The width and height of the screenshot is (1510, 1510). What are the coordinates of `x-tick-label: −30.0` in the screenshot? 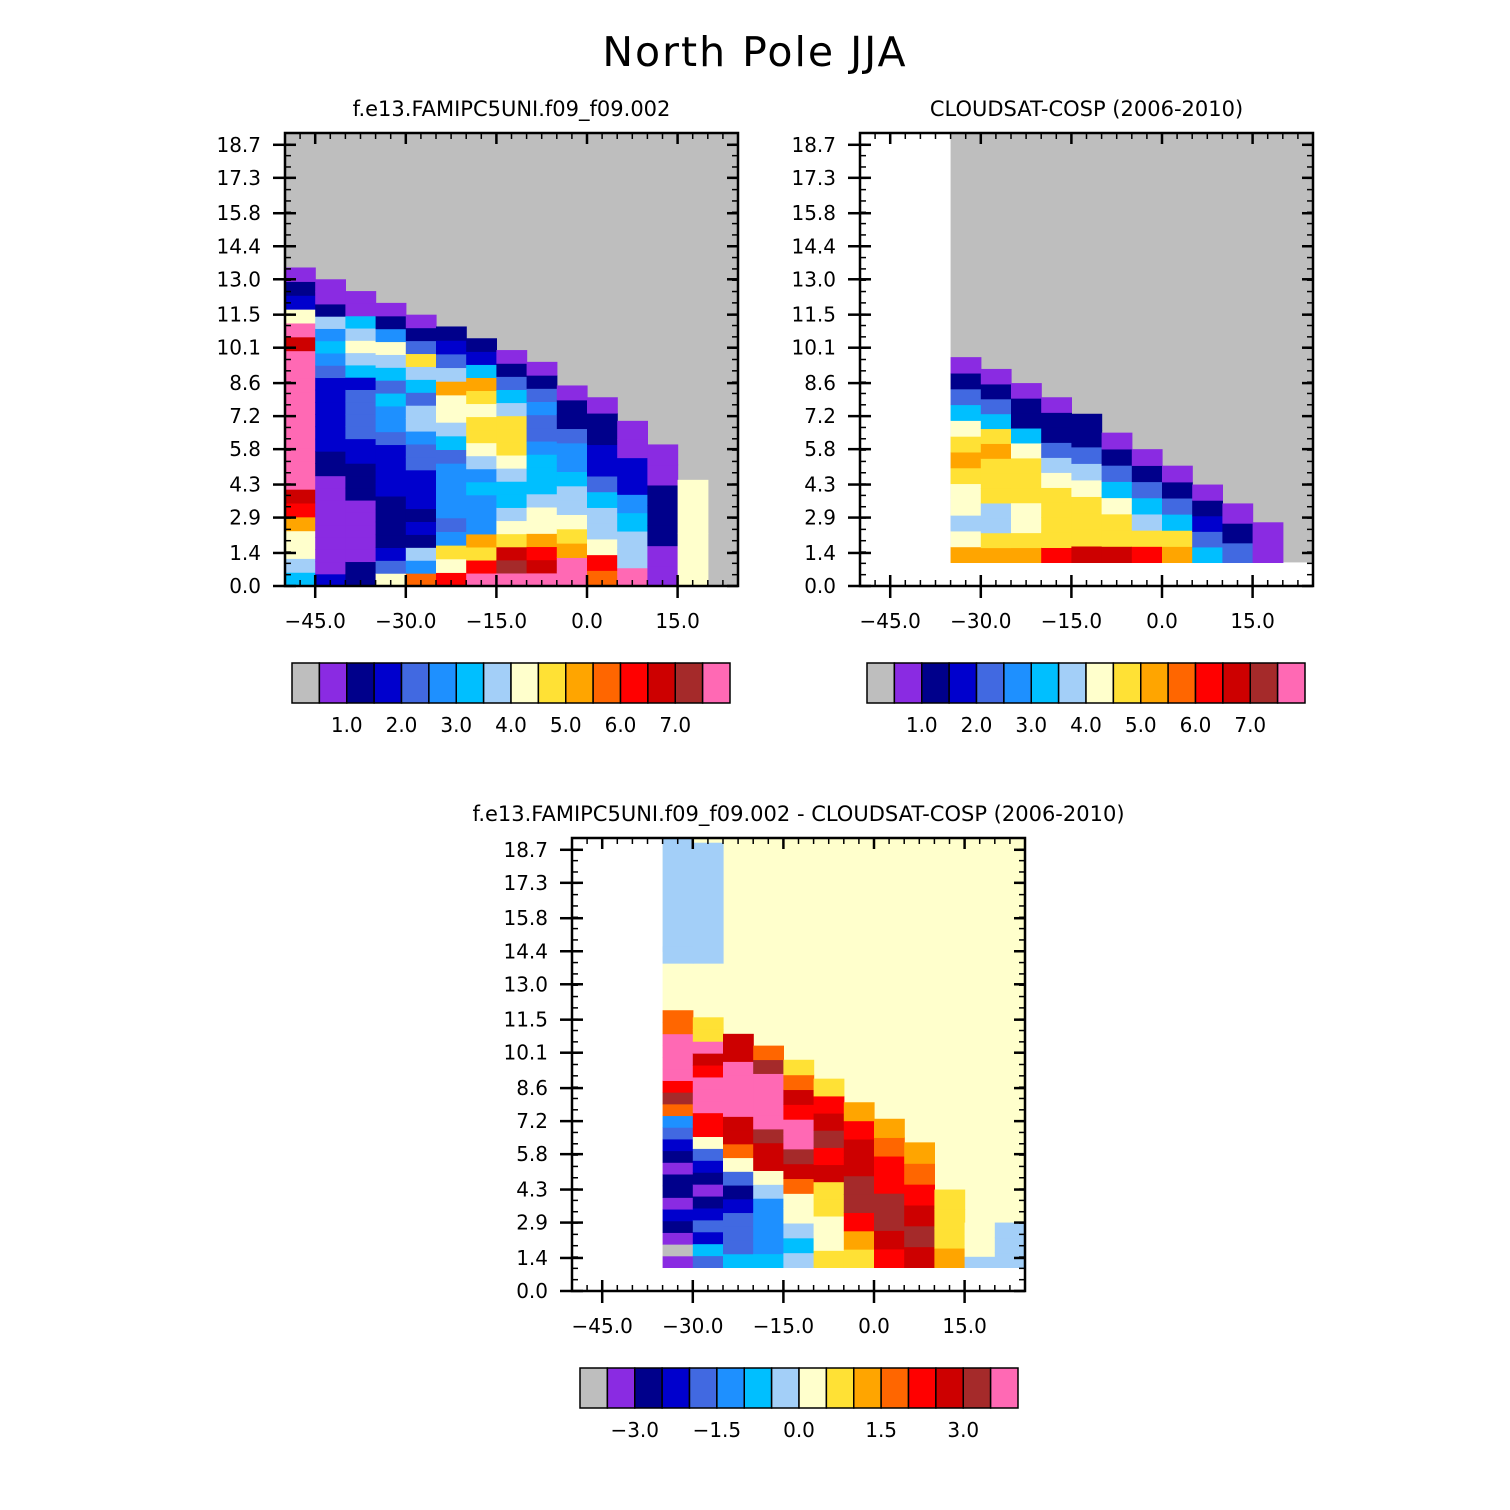 It's located at (692, 1326).